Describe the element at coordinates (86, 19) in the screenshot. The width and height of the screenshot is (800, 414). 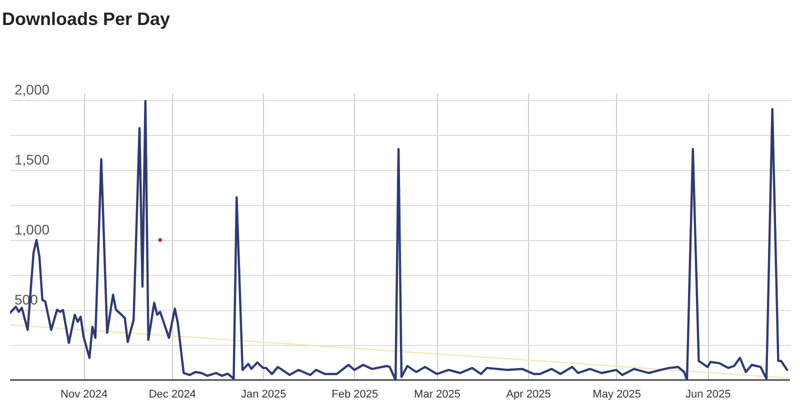
I see `chart-title: Downloads Per Day` at that location.